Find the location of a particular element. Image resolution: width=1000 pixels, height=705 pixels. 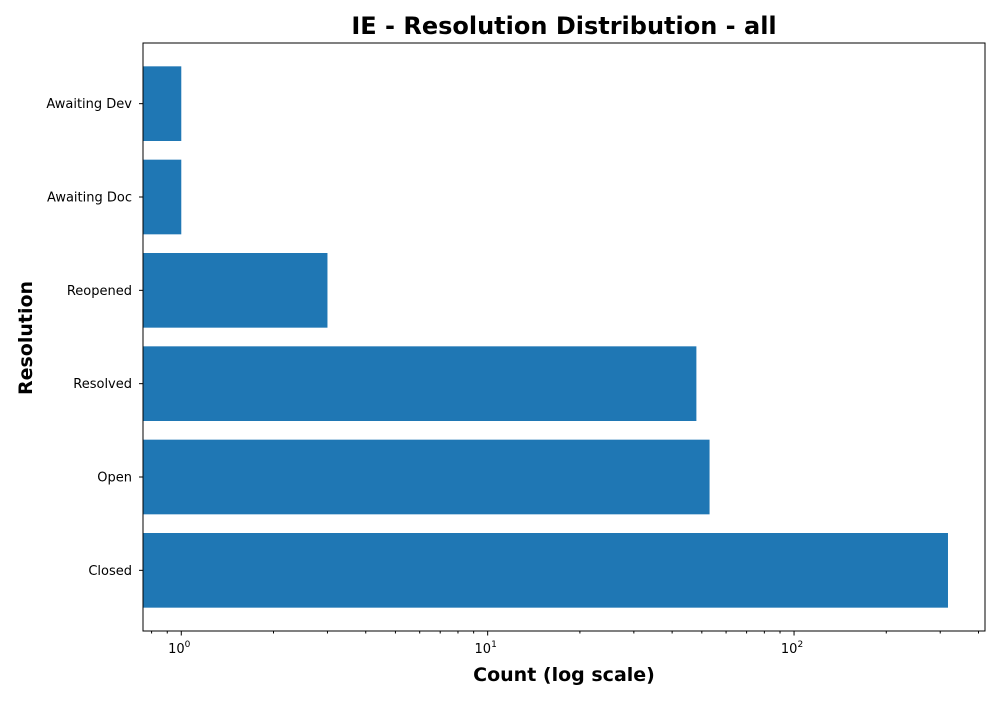

y-tick-label: Awaiting Doc is located at coordinates (89, 198).